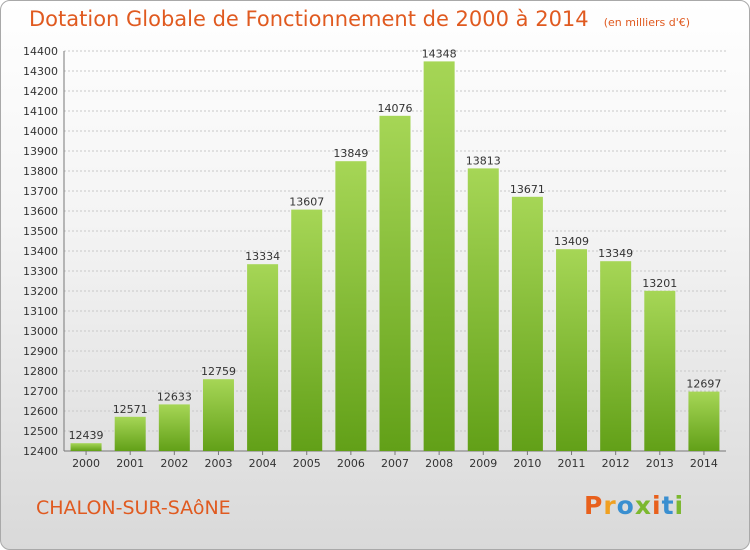 This screenshot has width=750, height=550. I want to click on x-tick-label: 2001, so click(130, 463).